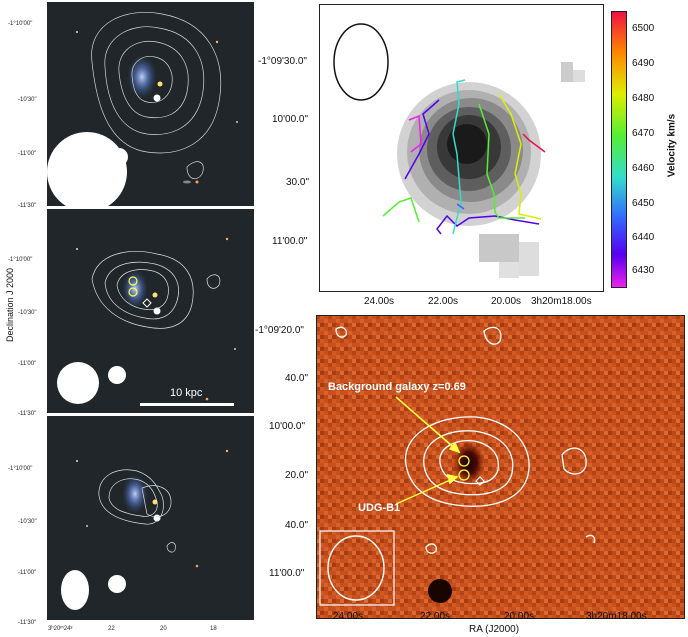 The image size is (688, 637). Describe the element at coordinates (27, 313) in the screenshot. I see `mid-ytick-1: -10'30"` at that location.